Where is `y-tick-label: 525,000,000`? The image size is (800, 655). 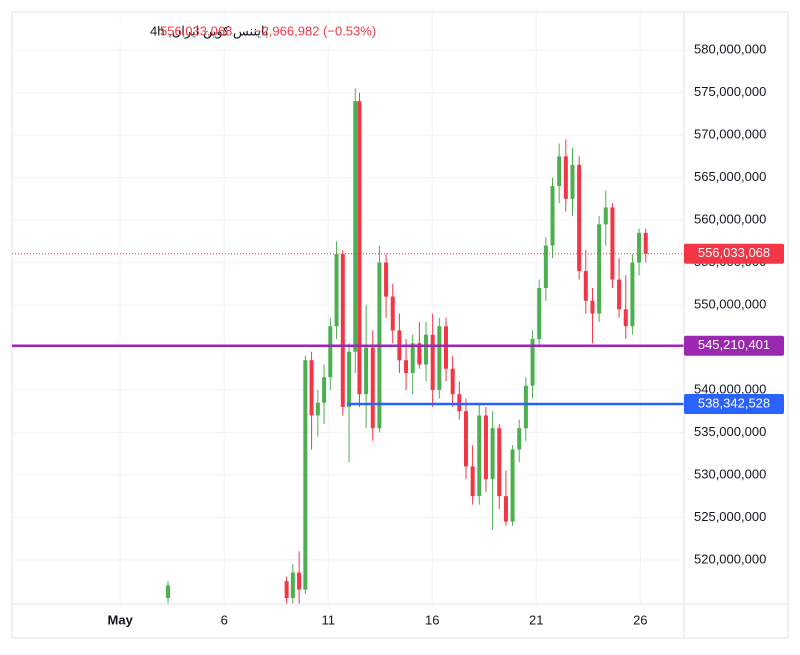
y-tick-label: 525,000,000 is located at coordinates (730, 516).